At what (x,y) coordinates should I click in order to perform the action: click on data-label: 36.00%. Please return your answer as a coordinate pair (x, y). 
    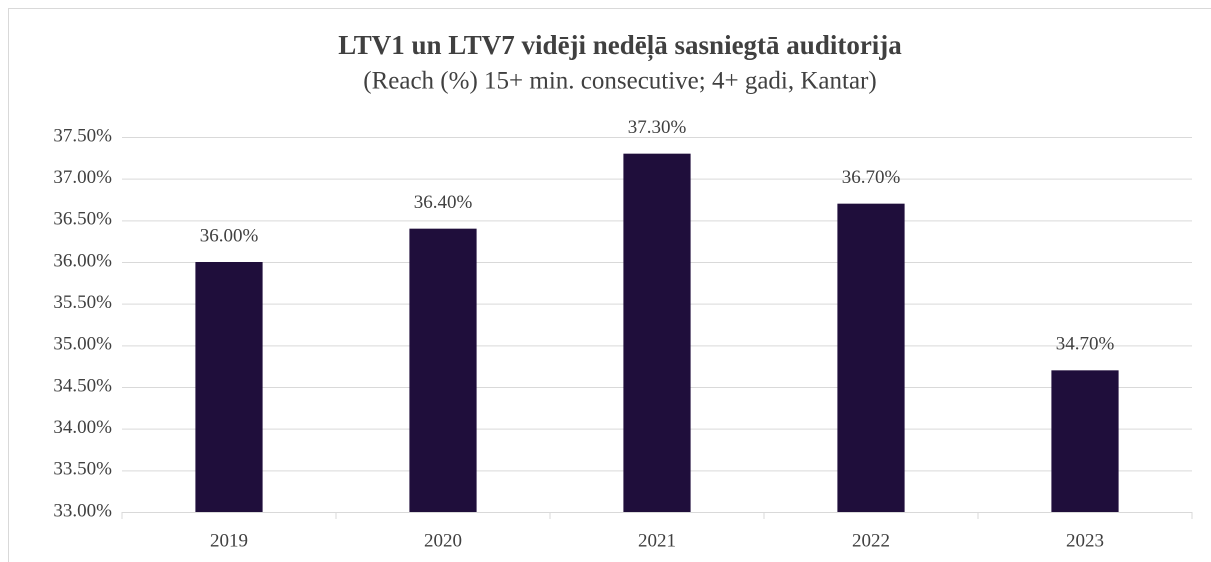
    Looking at the image, I should click on (229, 235).